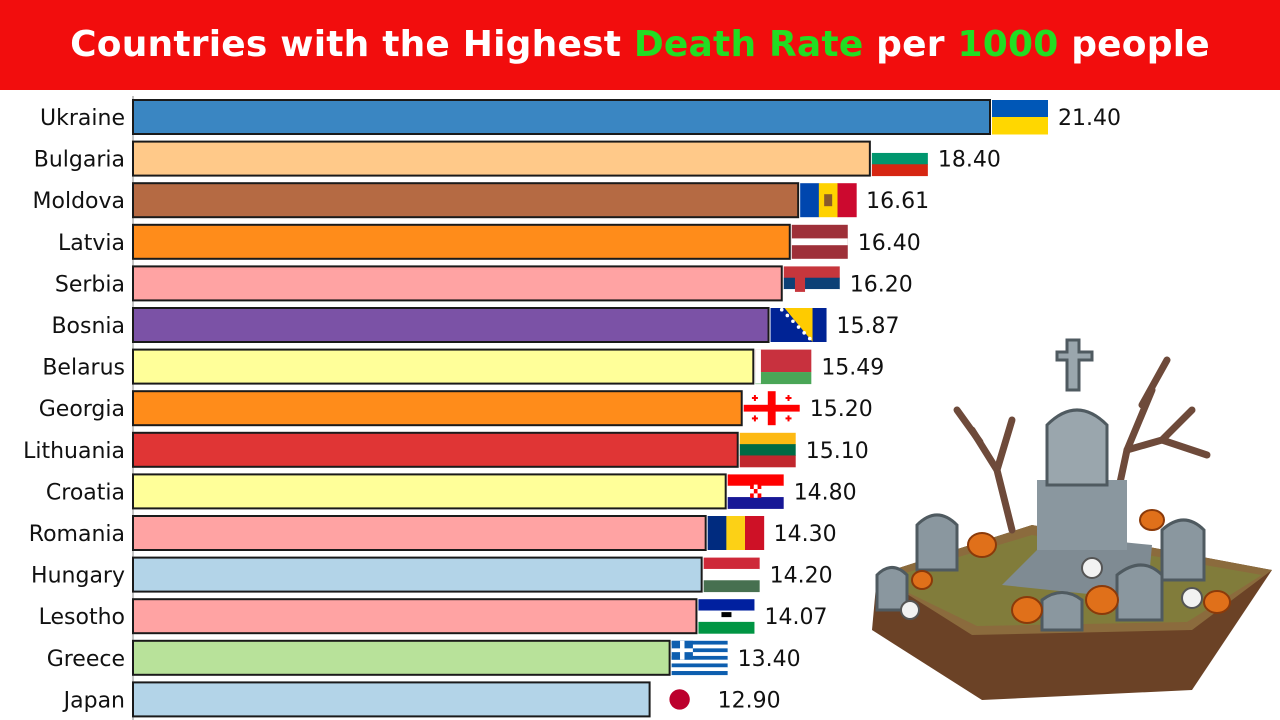 This screenshot has width=1280, height=720. Describe the element at coordinates (1089, 118) in the screenshot. I see `value-label: 21.40` at that location.